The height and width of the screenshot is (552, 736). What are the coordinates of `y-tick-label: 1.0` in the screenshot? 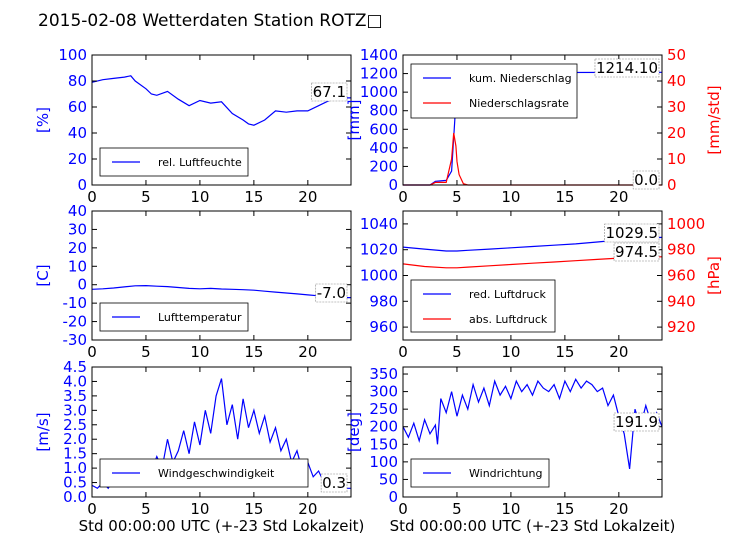 It's located at (75, 468).